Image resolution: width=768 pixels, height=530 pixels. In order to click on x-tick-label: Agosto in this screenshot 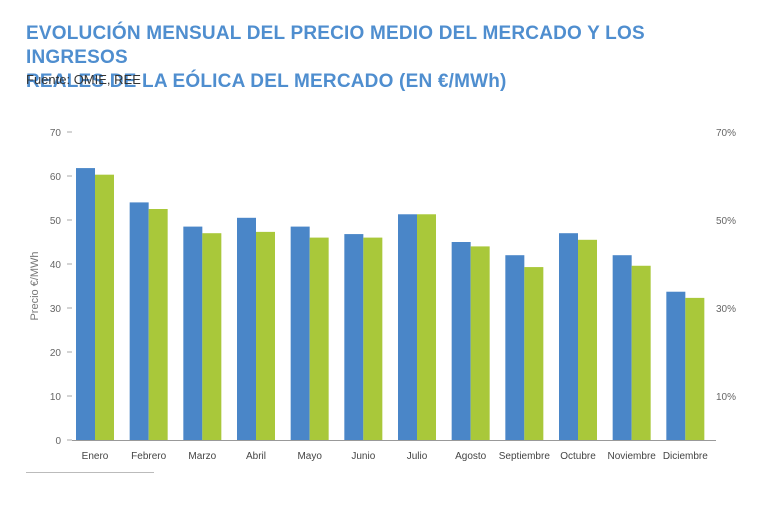, I will do `click(471, 456)`.